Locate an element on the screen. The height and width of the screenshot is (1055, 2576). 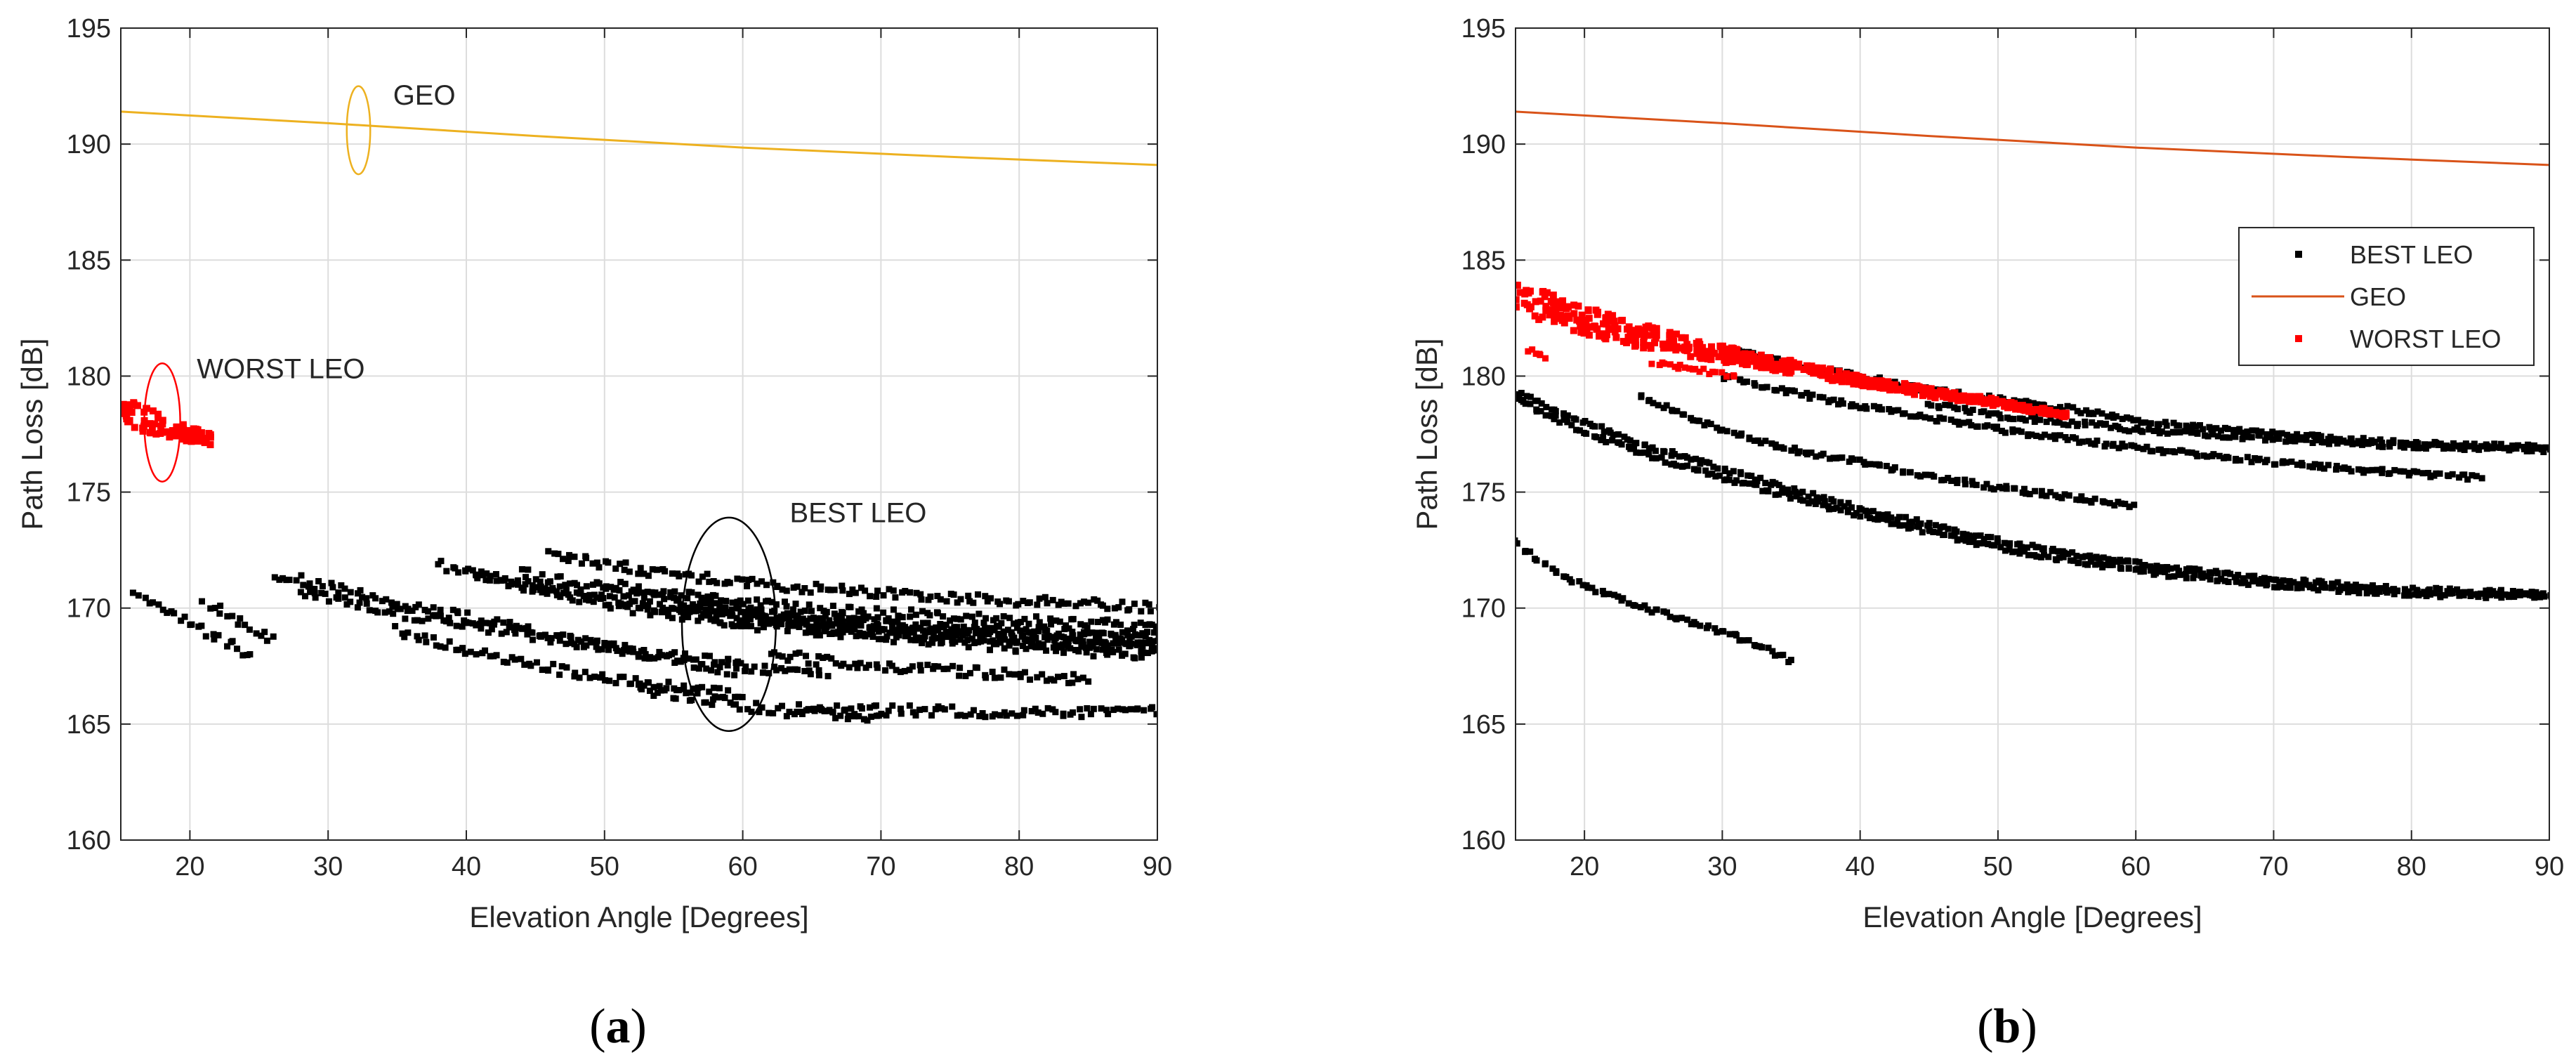
legend-marker-icon is located at coordinates (2298, 339).